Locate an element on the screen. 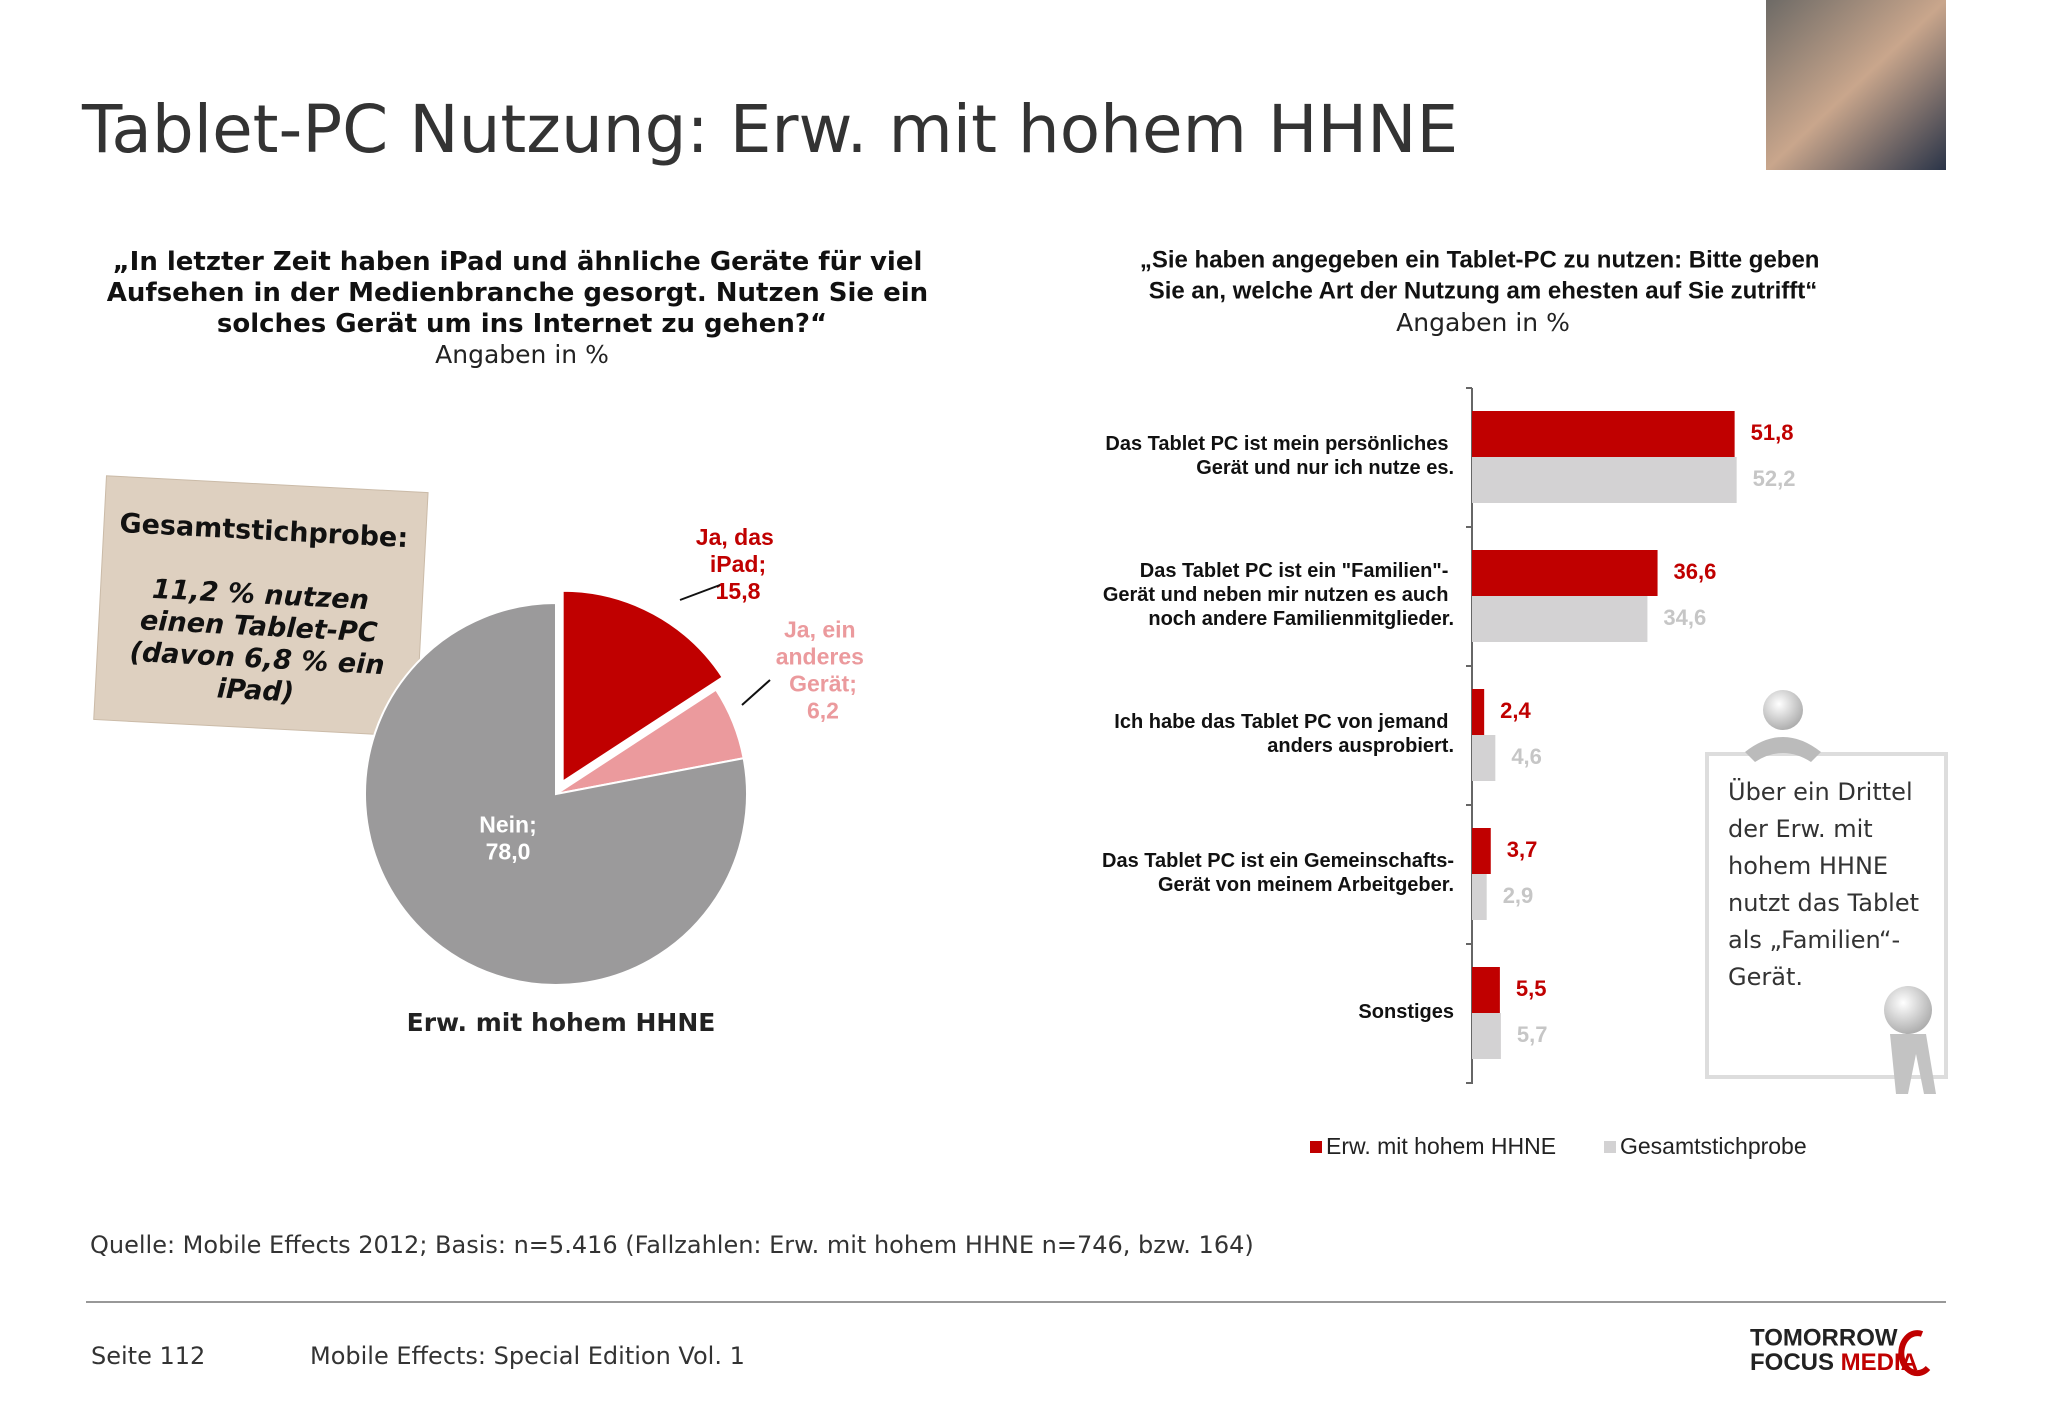  callout-line: nutzt das Tablet is located at coordinates (1823, 903).